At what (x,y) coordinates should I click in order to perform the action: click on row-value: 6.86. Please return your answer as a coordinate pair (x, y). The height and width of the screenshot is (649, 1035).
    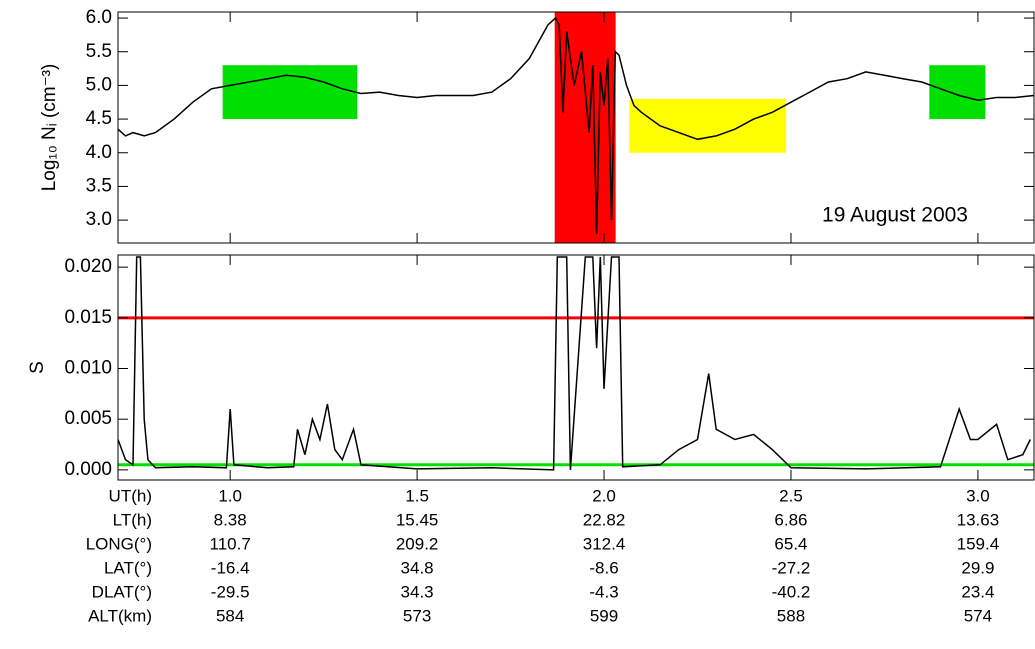
    Looking at the image, I should click on (790, 519).